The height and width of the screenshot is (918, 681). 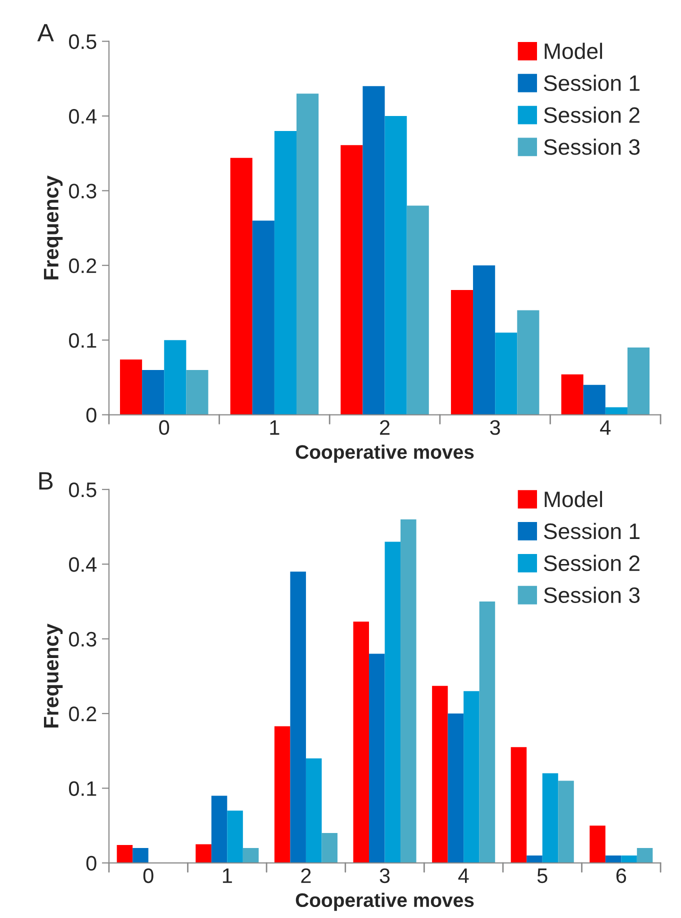 What do you see at coordinates (45, 33) in the screenshot?
I see `chart-title: A` at bounding box center [45, 33].